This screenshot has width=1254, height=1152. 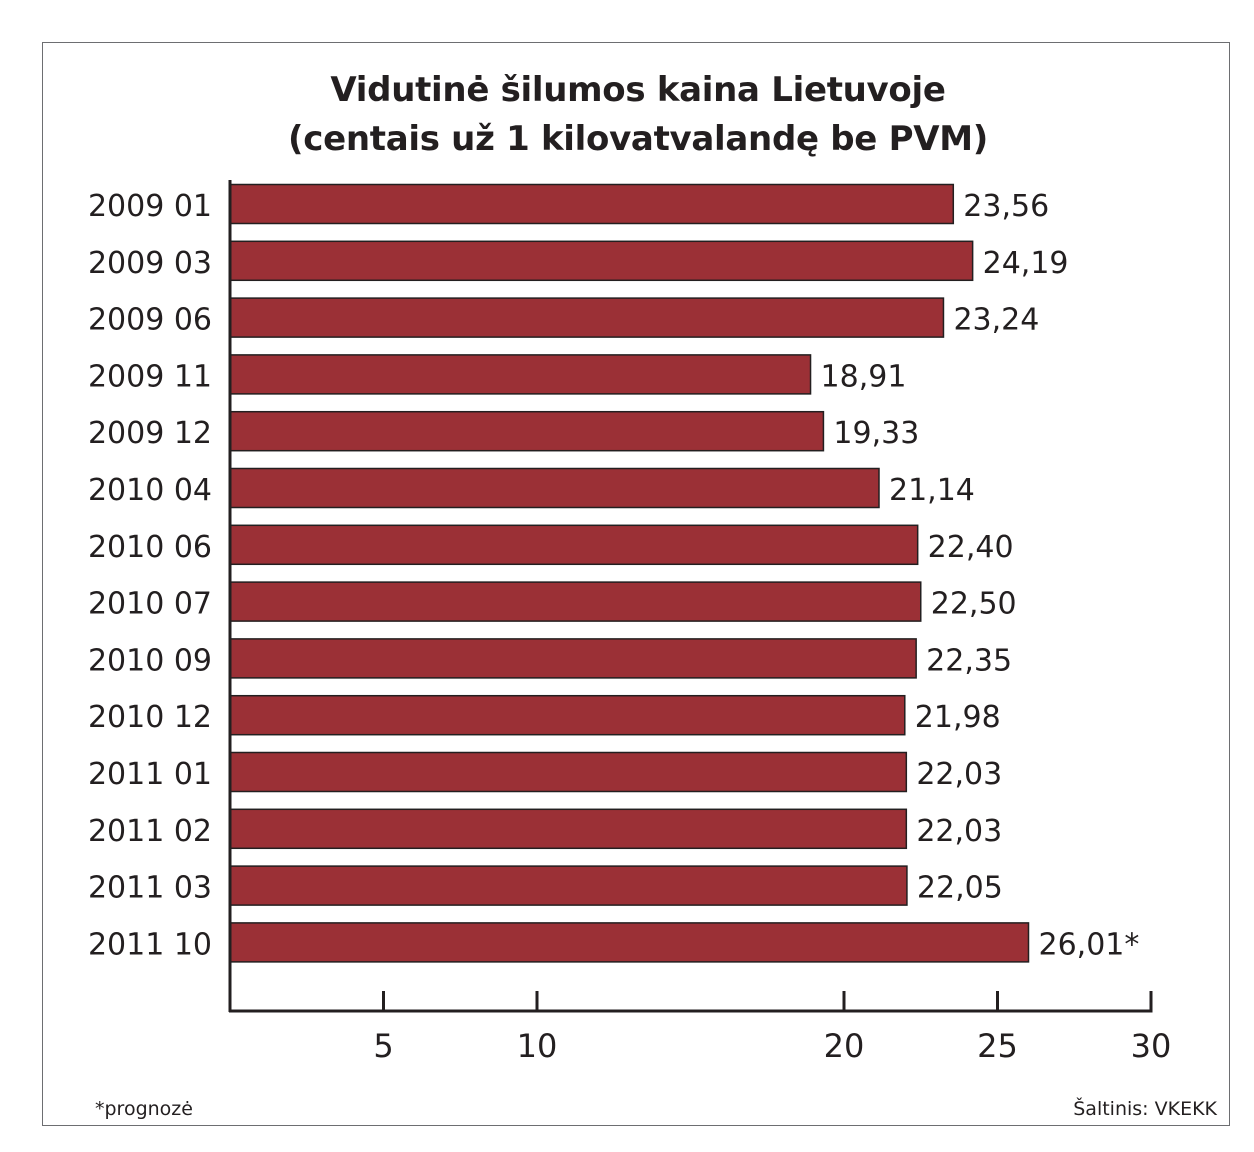 I want to click on category-label: 2010 06, so click(x=150, y=547).